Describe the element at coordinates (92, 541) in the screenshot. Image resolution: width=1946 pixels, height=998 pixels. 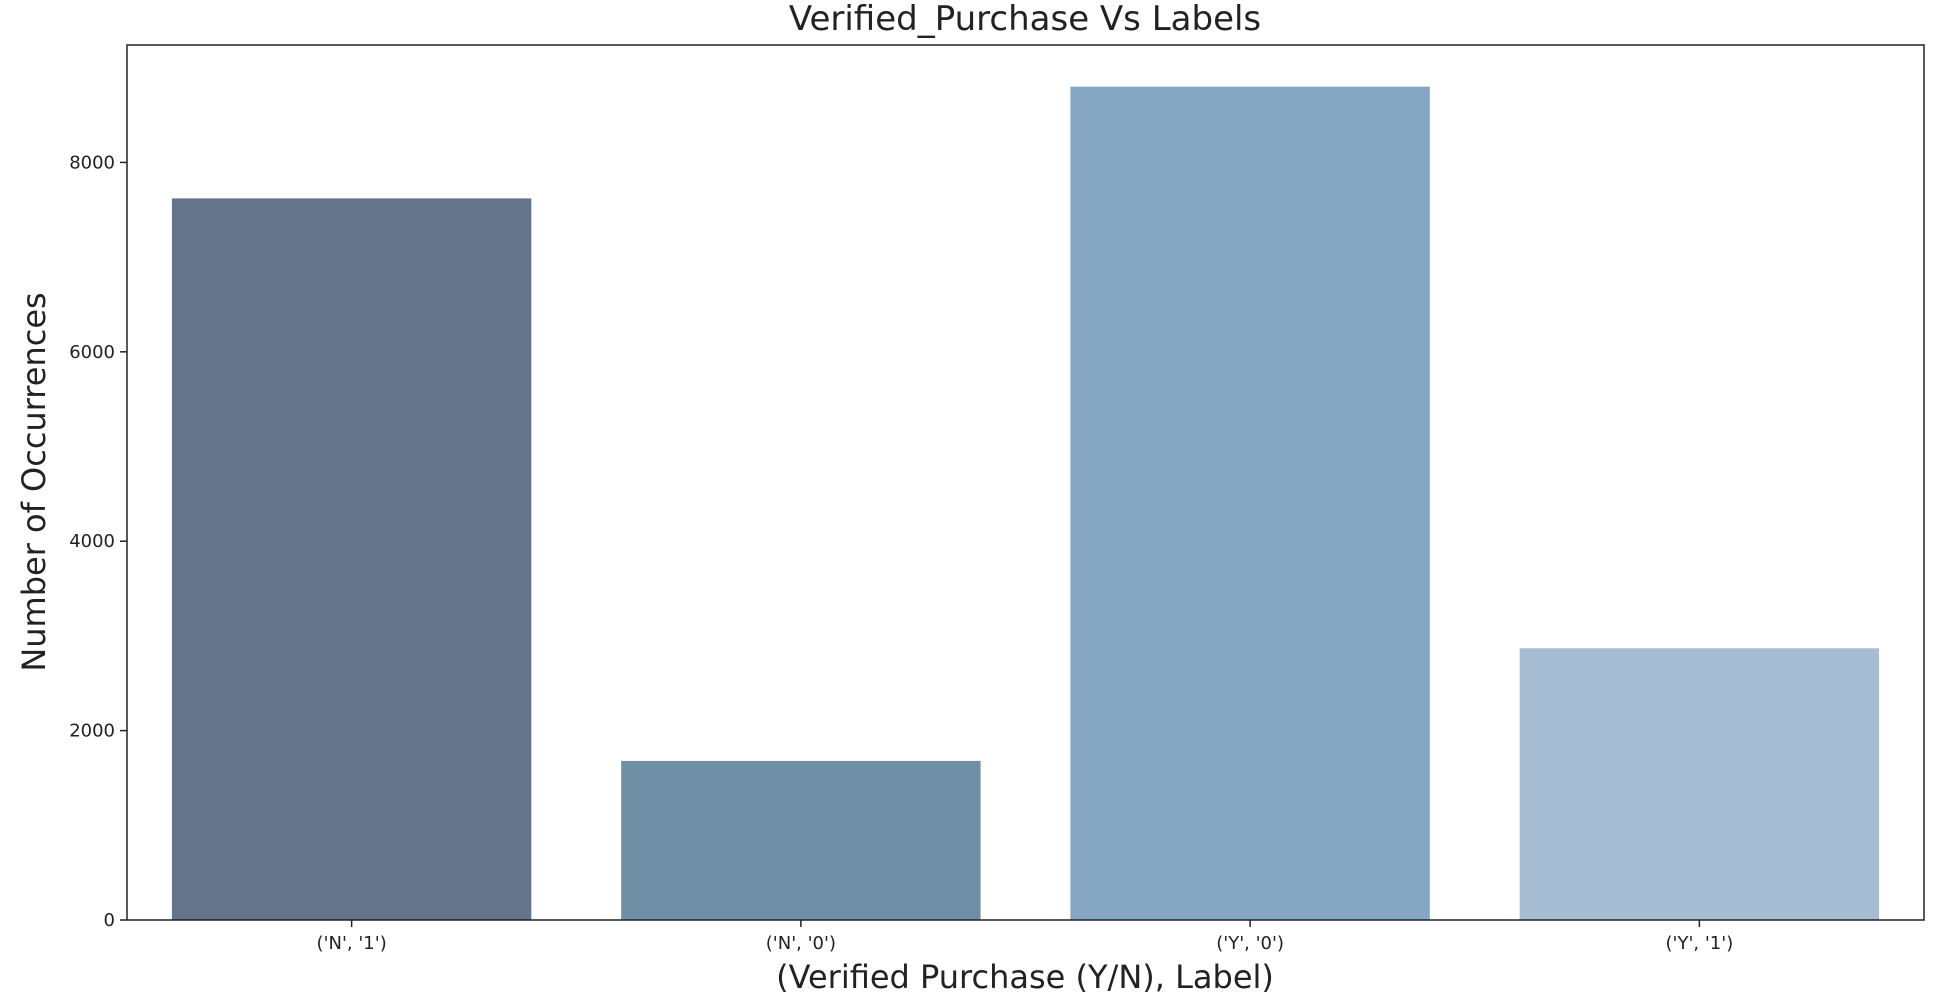
I see `y-tick-label: 4000` at that location.